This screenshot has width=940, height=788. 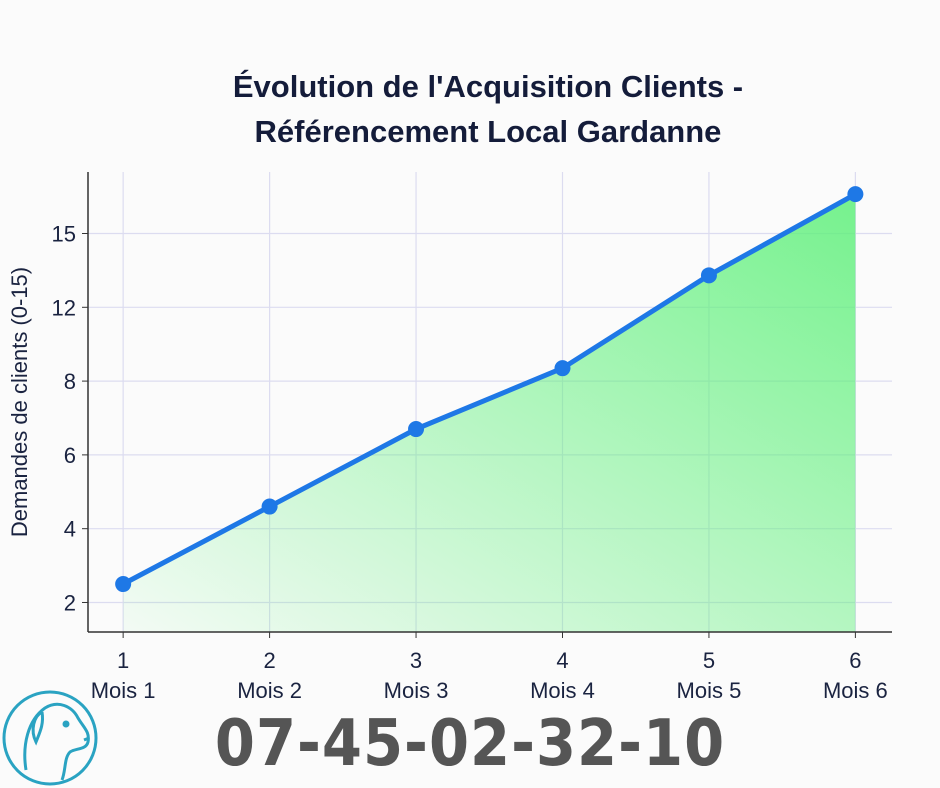 What do you see at coordinates (855, 690) in the screenshot?
I see `x-category-label: Mois 6` at bounding box center [855, 690].